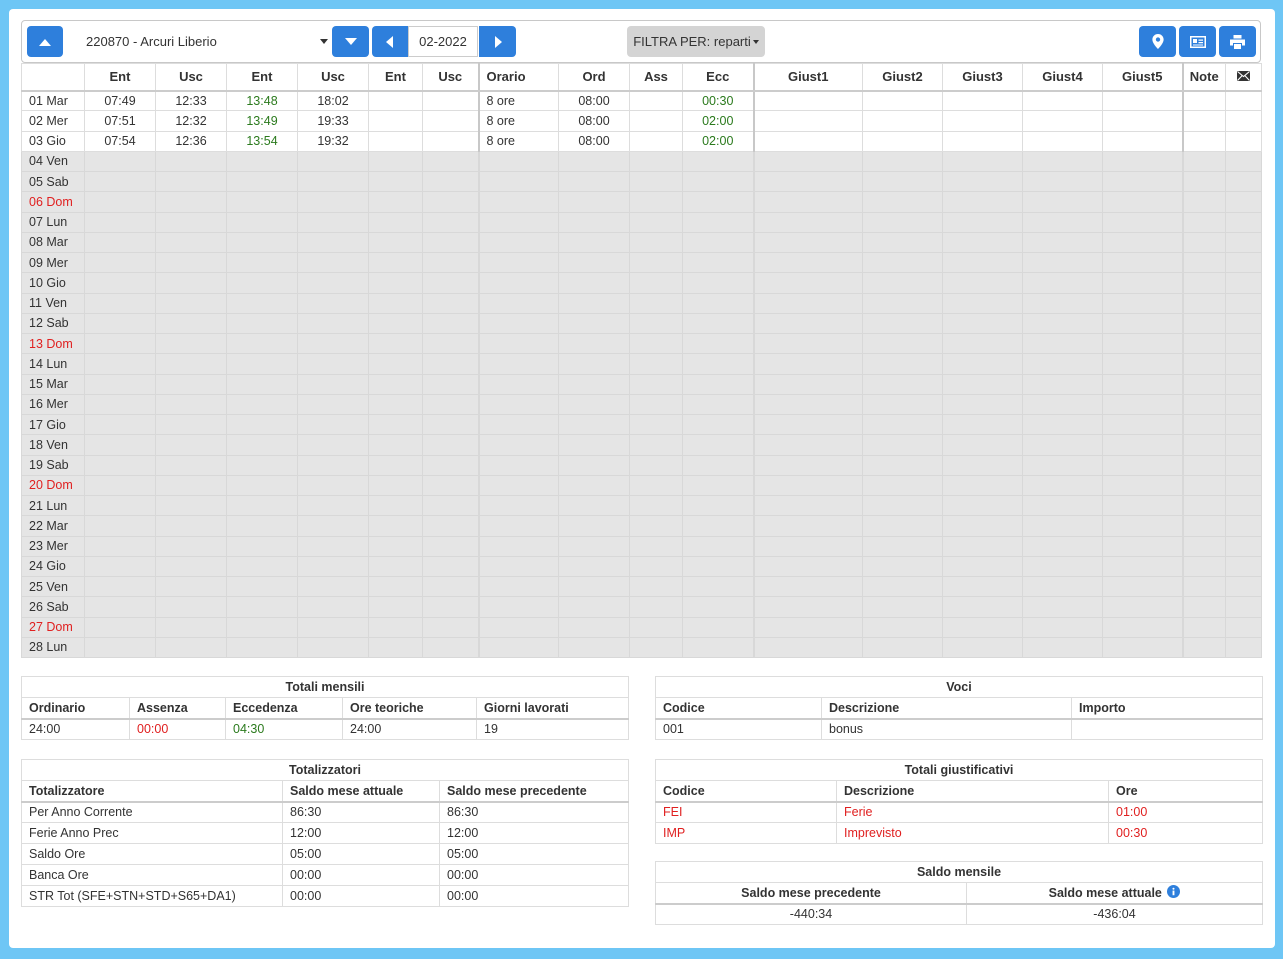 The width and height of the screenshot is (1283, 959). Describe the element at coordinates (333, 141) in the screenshot. I see `usc2-cell: 19:32` at that location.